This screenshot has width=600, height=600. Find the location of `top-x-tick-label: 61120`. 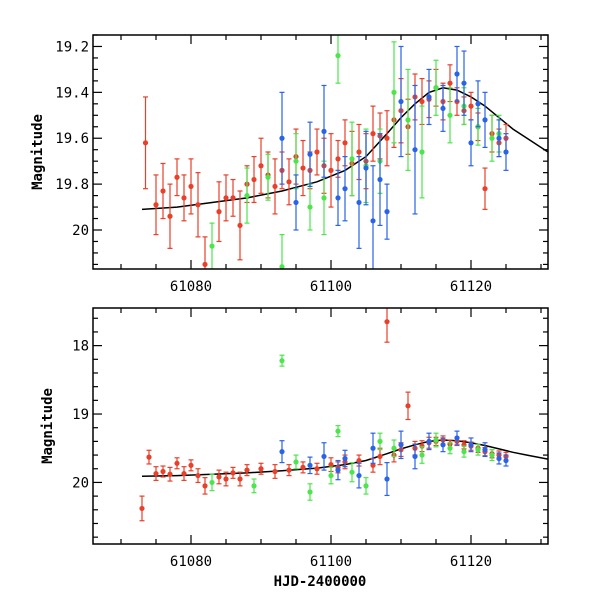

top-x-tick-label: 61120 is located at coordinates (471, 287).